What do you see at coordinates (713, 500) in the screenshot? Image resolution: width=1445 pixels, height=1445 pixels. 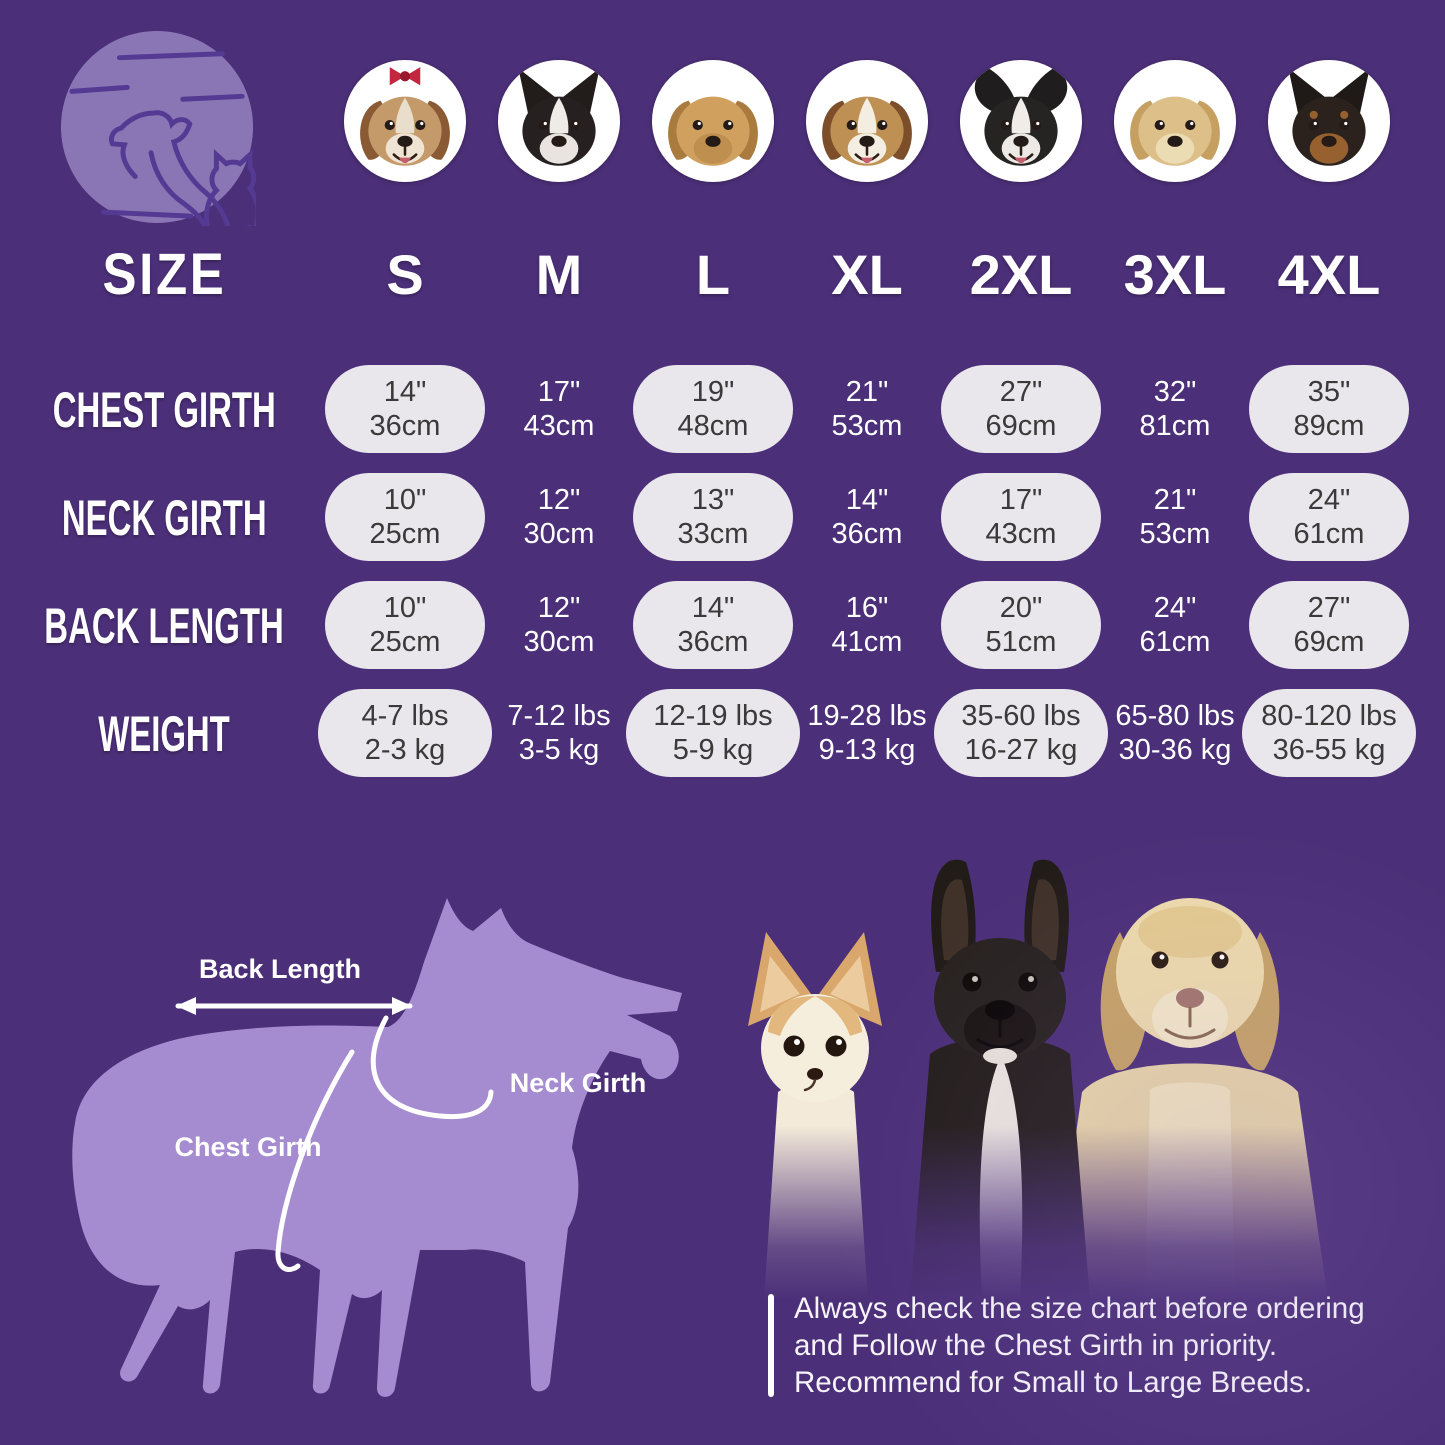 I see `value-imperial: 13"` at bounding box center [713, 500].